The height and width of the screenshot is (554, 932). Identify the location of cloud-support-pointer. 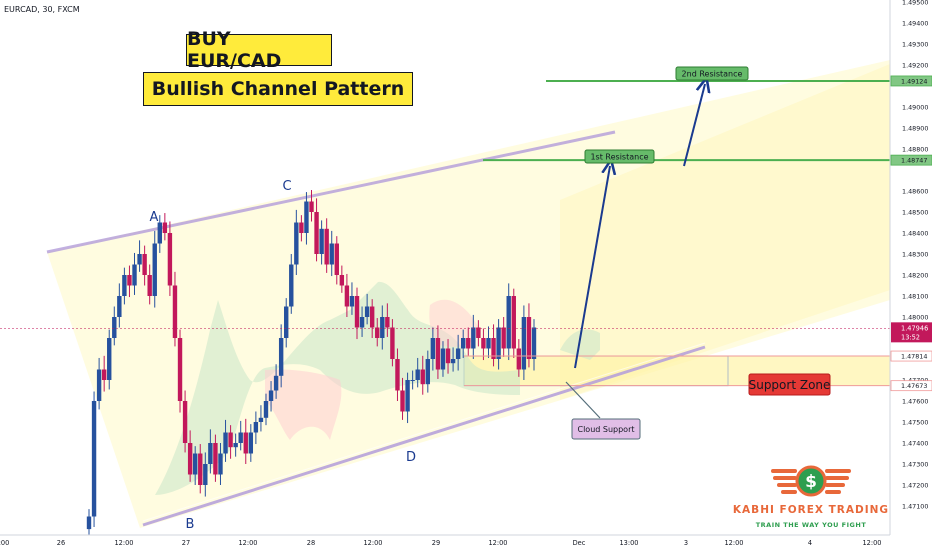
(583, 400).